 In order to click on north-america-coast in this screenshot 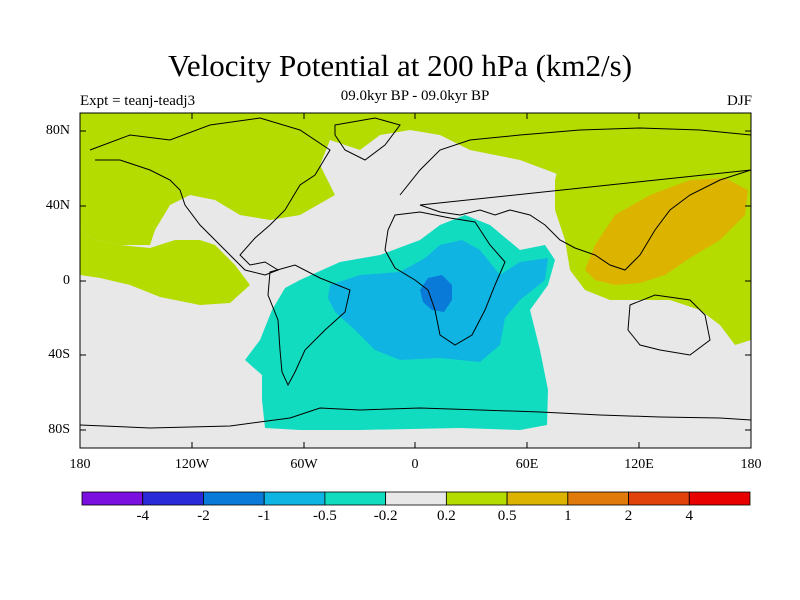, I will do `click(210, 196)`.